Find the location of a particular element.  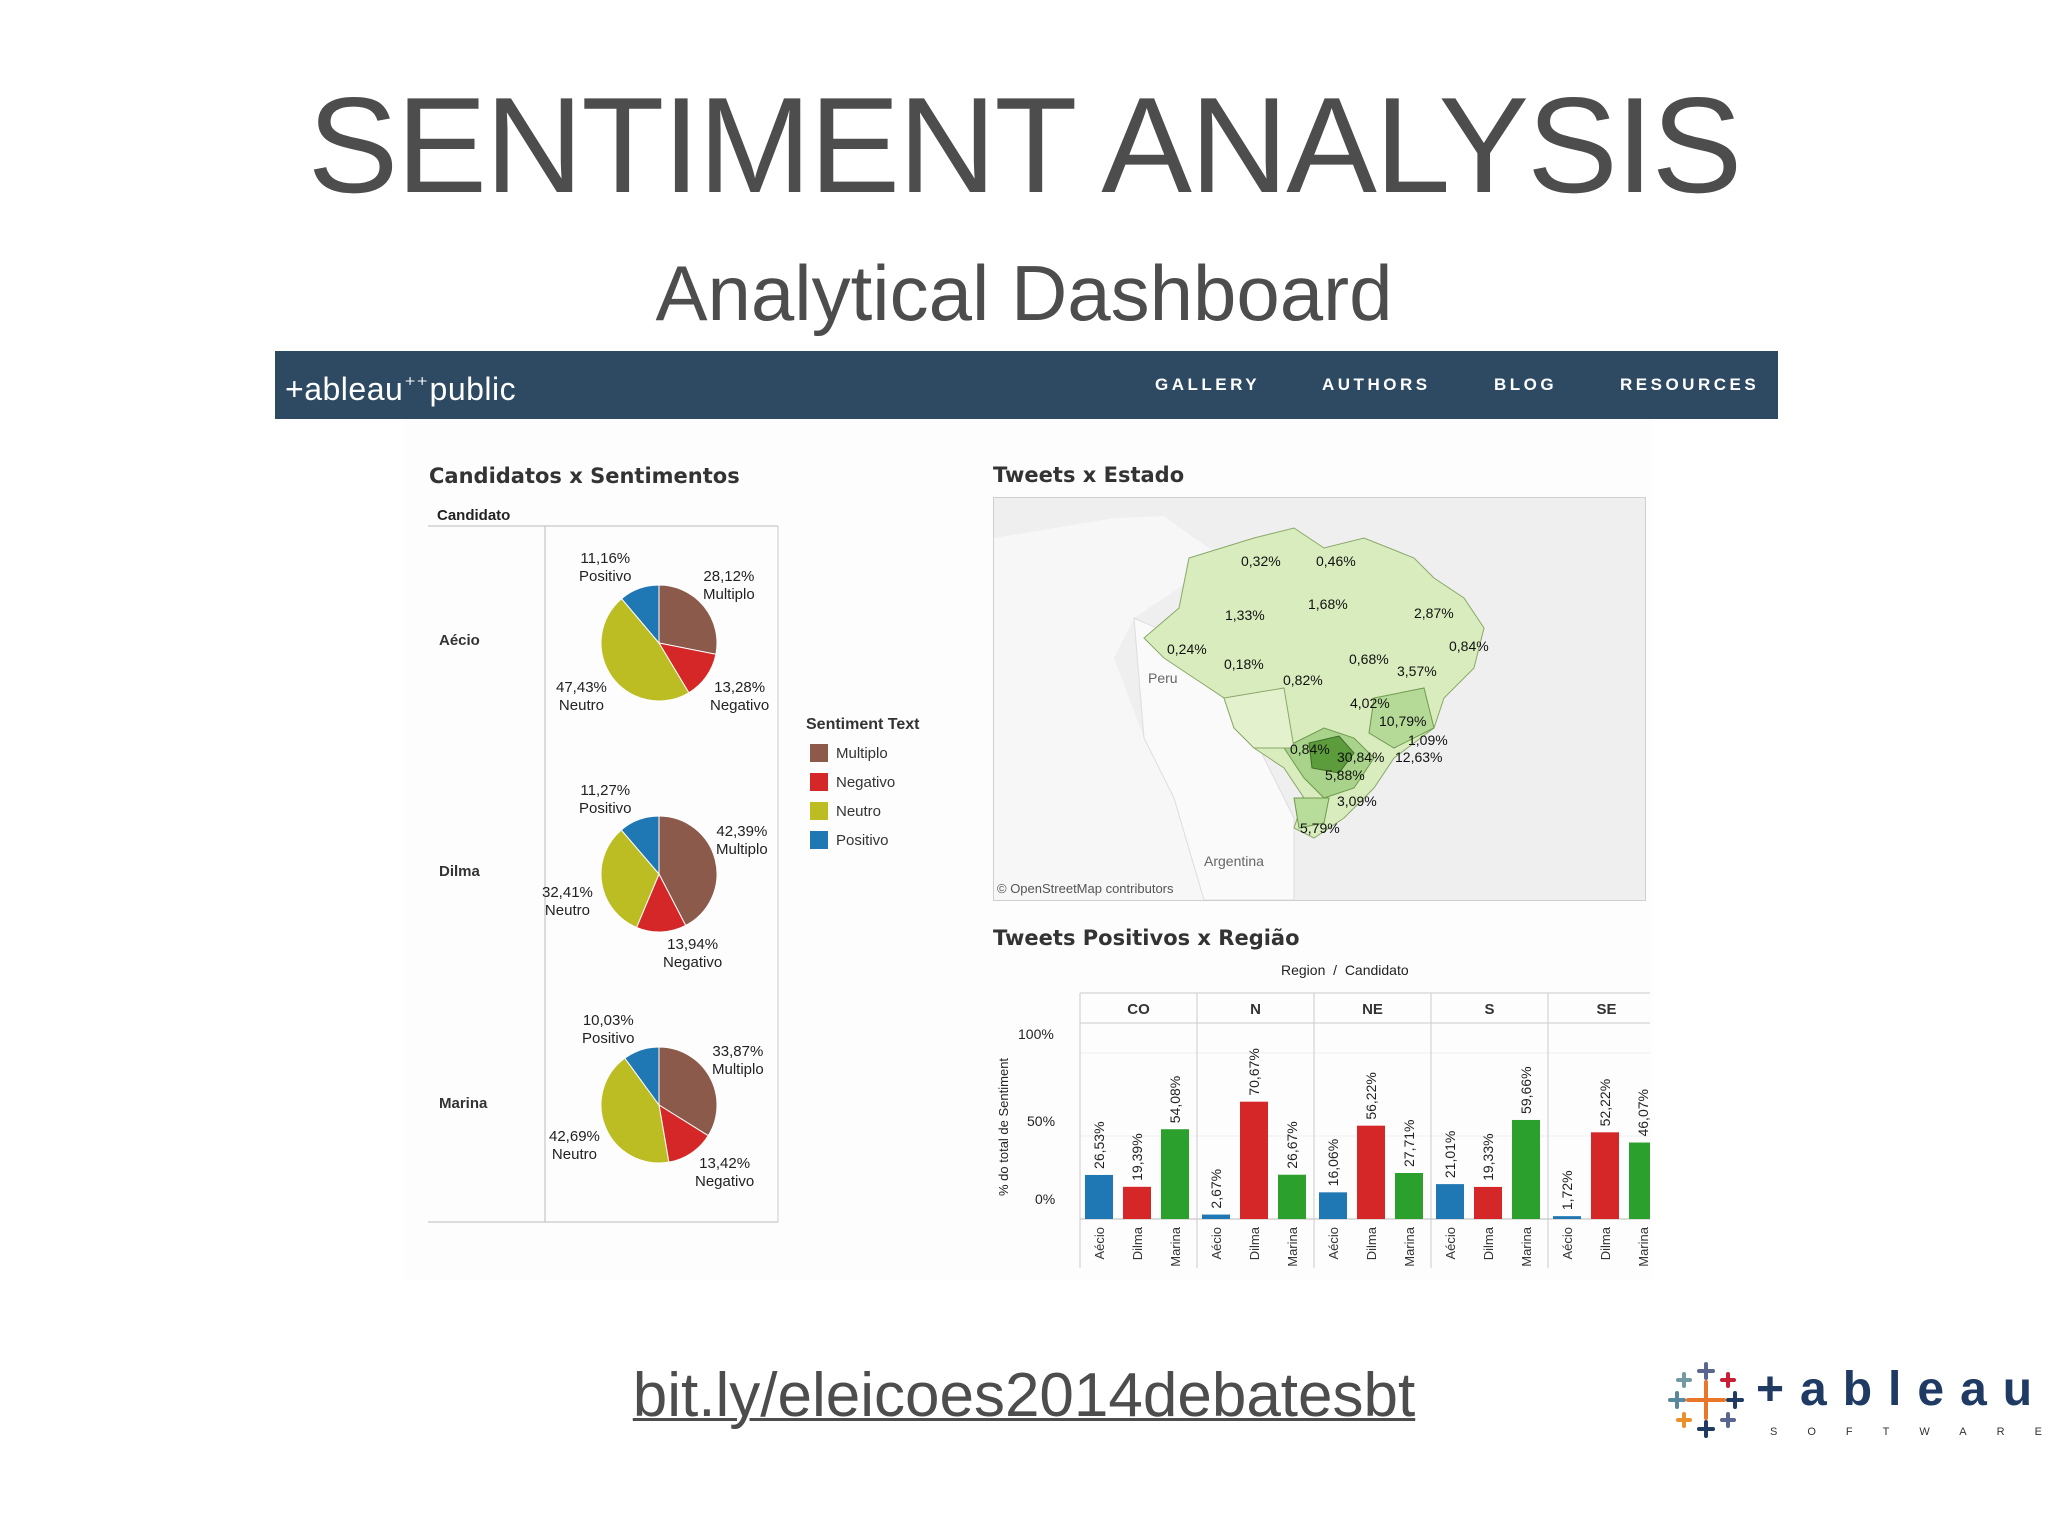

candidate-label-marina: Marina is located at coordinates (463, 1103).